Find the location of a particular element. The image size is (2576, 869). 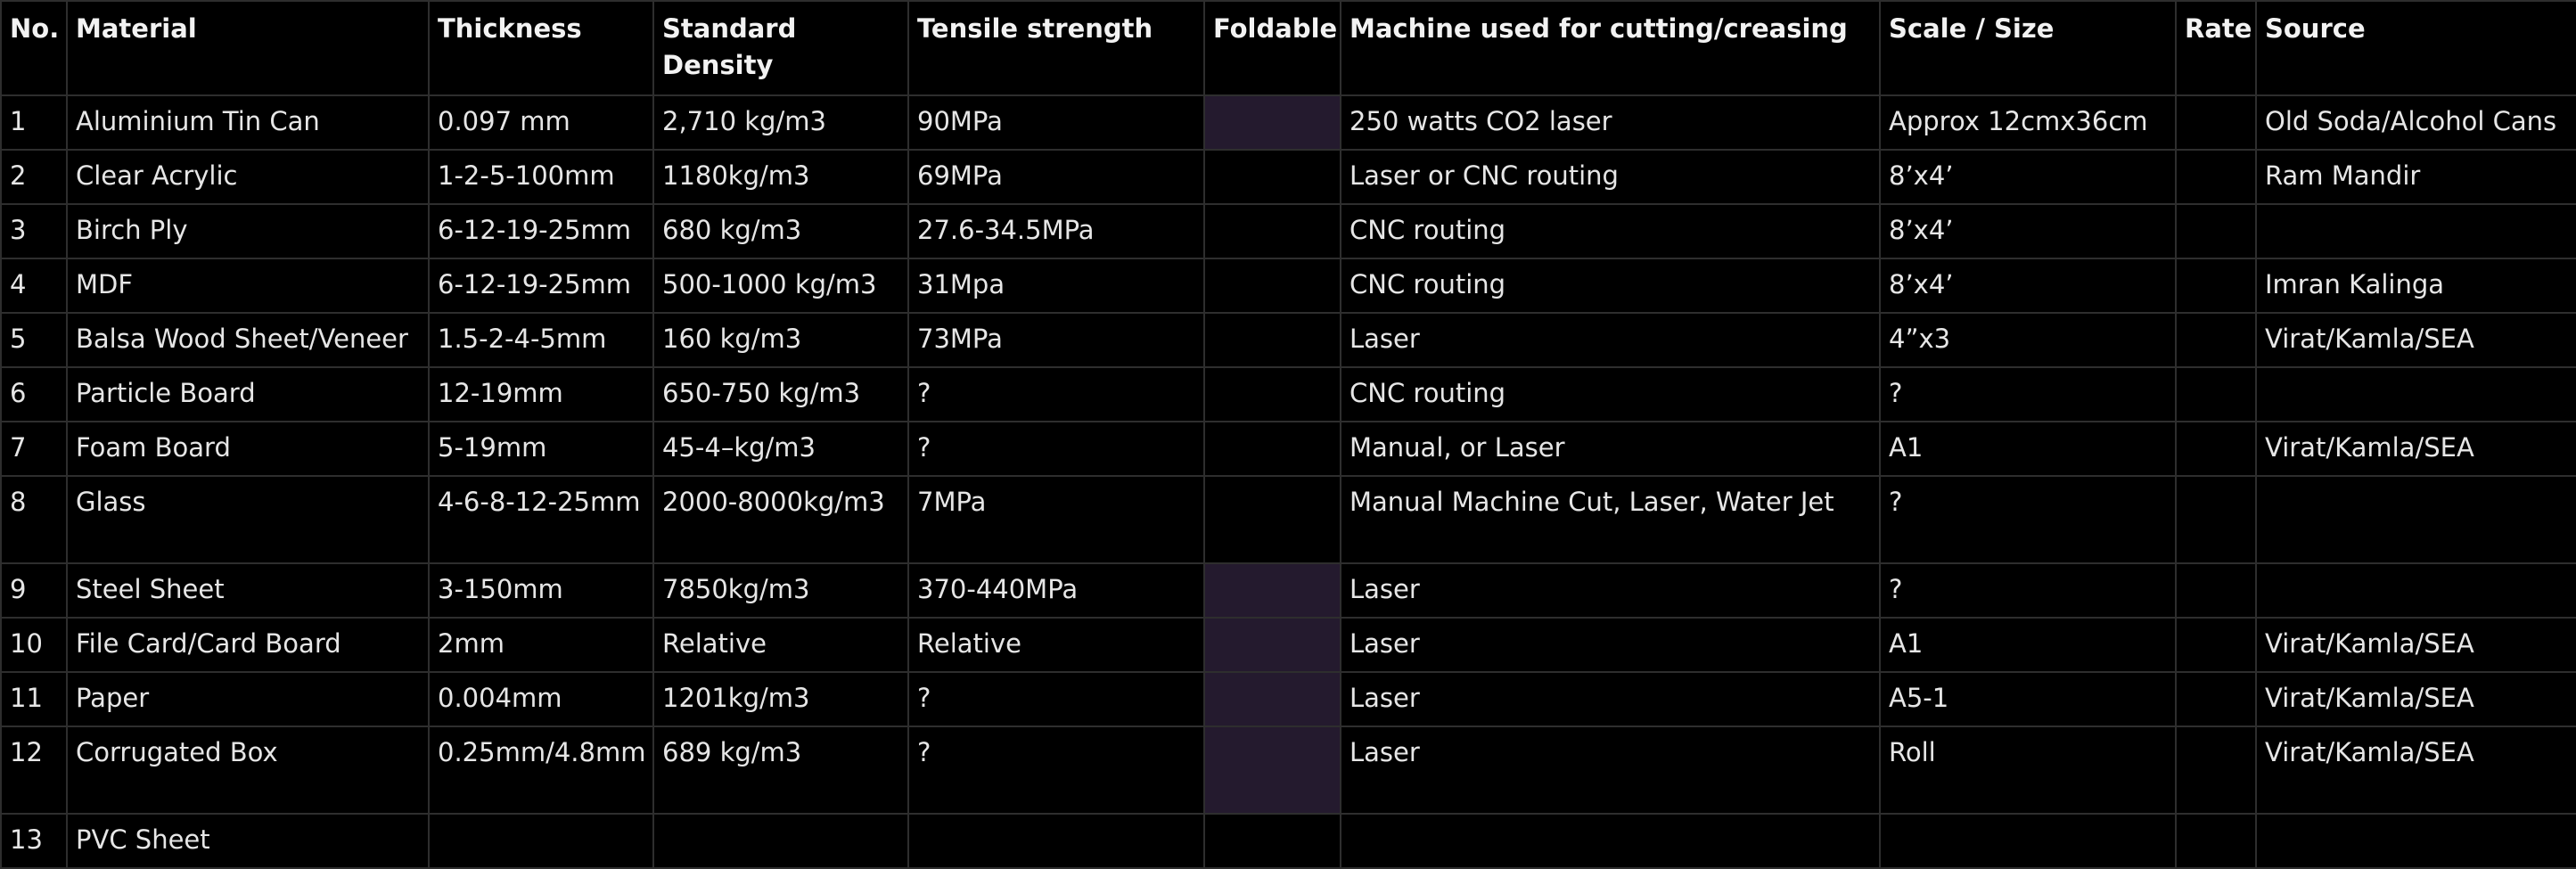

cell-scale: Approx 12cmx36cm is located at coordinates (2028, 122).